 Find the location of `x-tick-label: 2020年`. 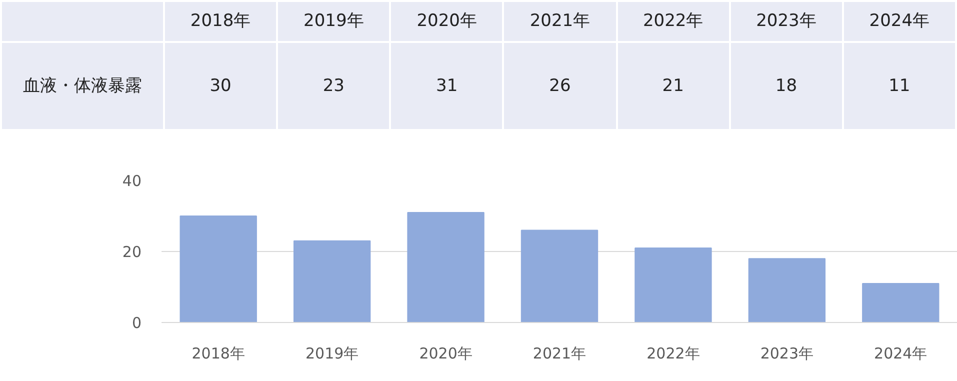

x-tick-label: 2020年 is located at coordinates (445, 353).